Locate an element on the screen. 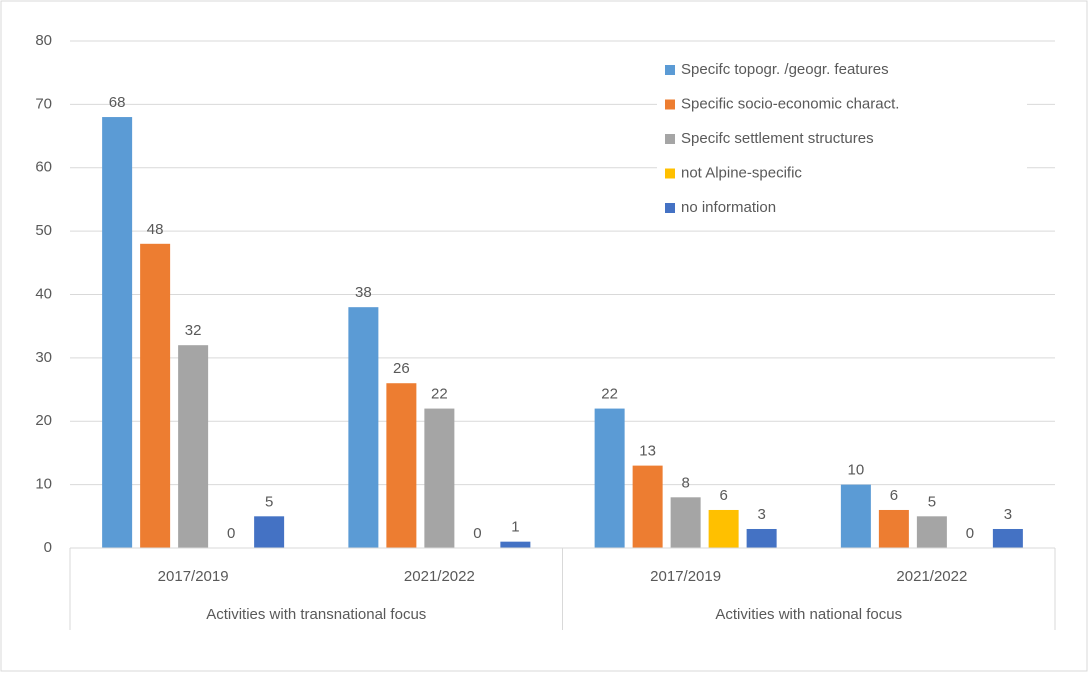 The width and height of the screenshot is (1089, 673). y-tick-label: 10 is located at coordinates (43, 484).